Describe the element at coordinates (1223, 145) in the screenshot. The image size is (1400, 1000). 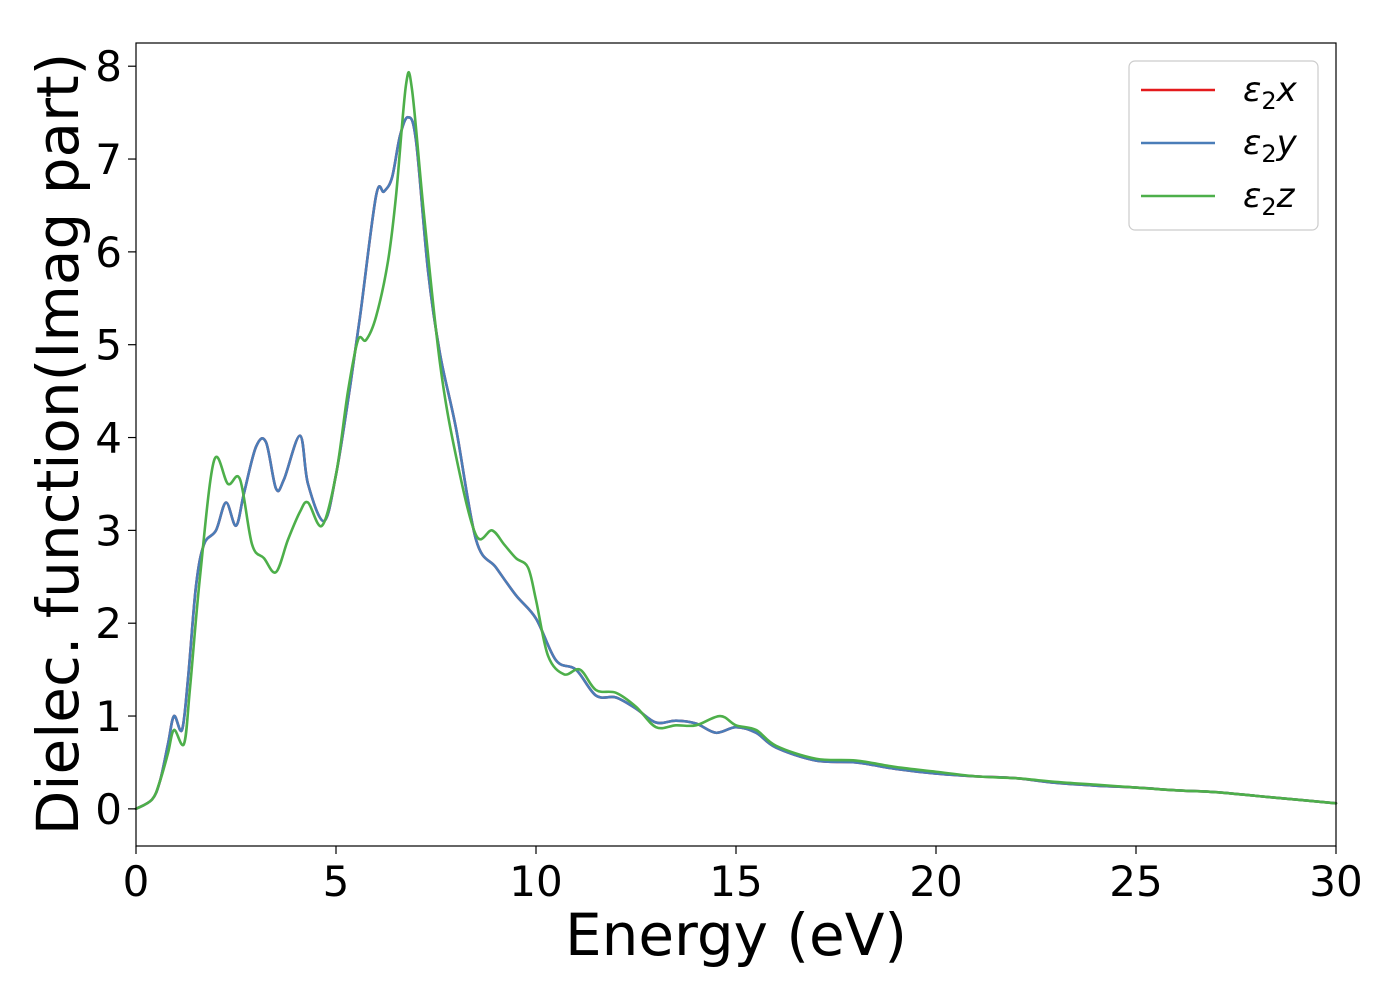
I see `legend-box` at that location.